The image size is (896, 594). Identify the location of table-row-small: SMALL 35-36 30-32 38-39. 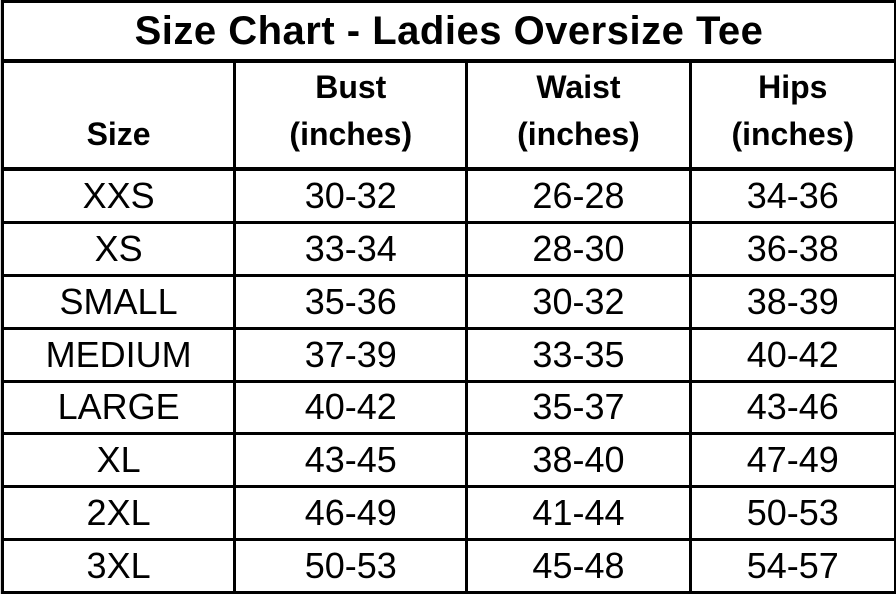
(448, 301).